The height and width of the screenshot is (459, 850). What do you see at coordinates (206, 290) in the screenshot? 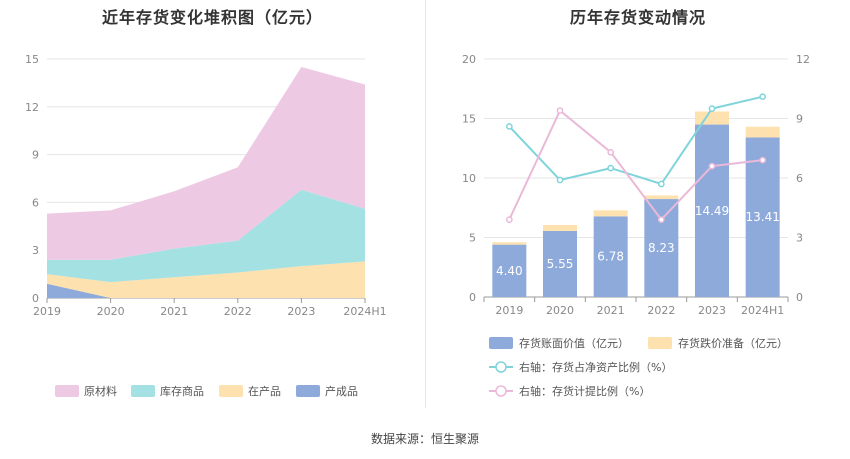
I see `area-产成品` at bounding box center [206, 290].